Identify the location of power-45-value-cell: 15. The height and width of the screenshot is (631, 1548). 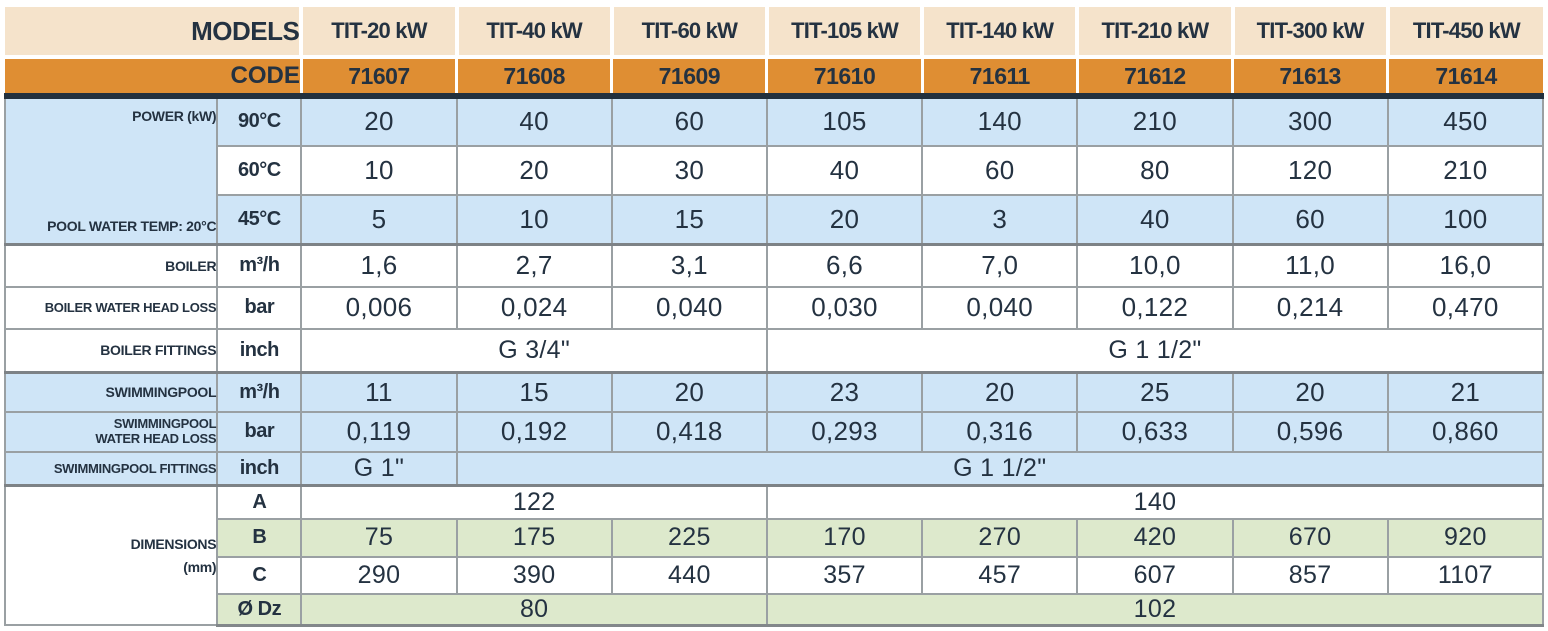
(689, 220).